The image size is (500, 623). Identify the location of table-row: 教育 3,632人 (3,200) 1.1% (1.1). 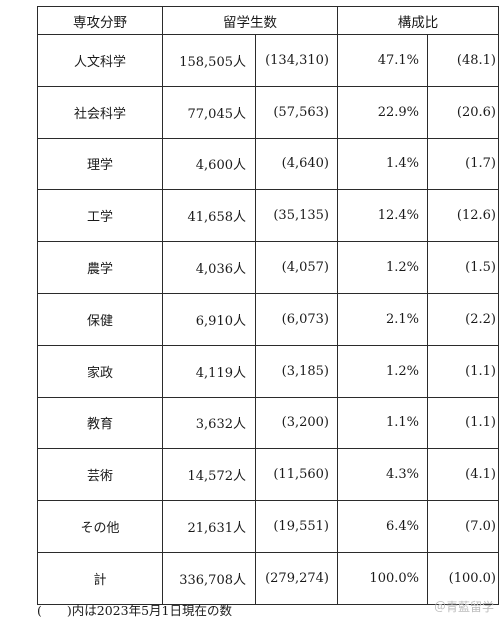
(268, 423).